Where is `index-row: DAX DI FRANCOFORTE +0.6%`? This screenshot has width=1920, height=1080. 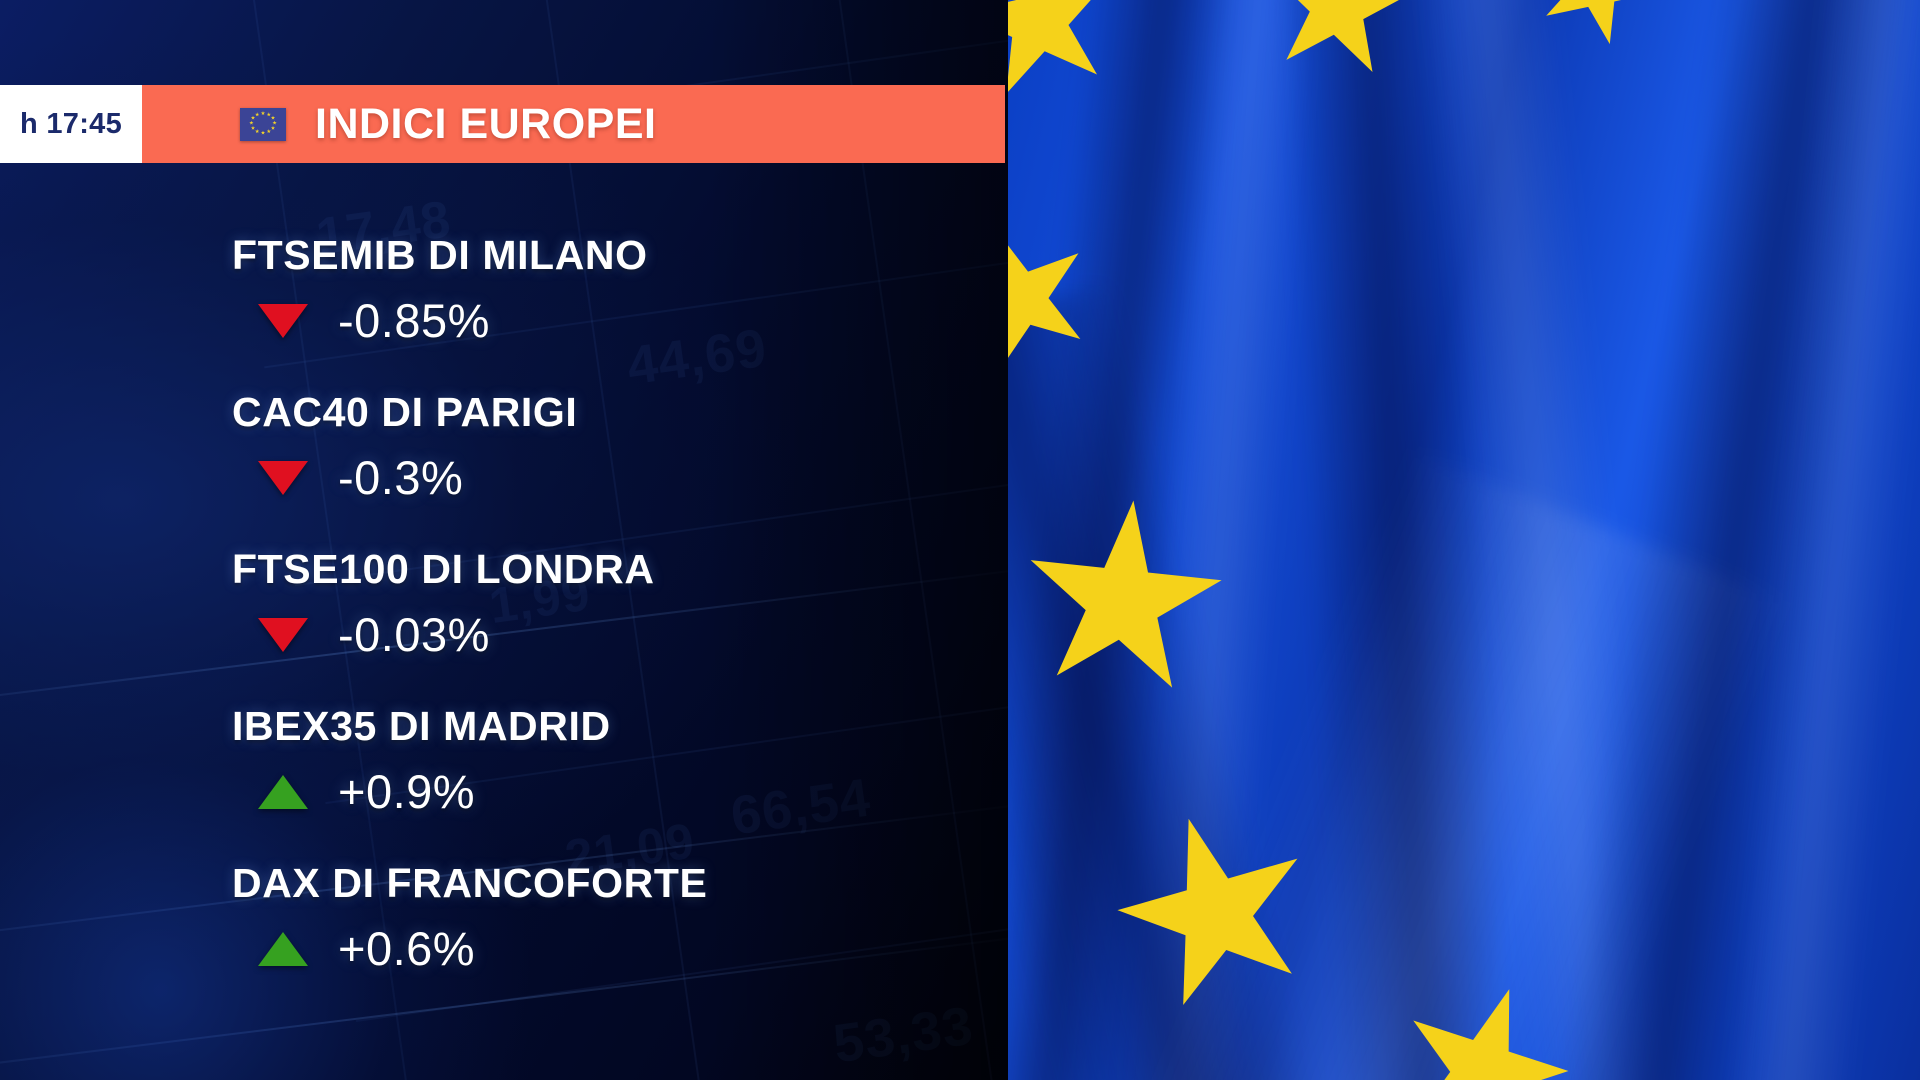
index-row: DAX DI FRANCOFORTE +0.6% is located at coordinates (504, 938).